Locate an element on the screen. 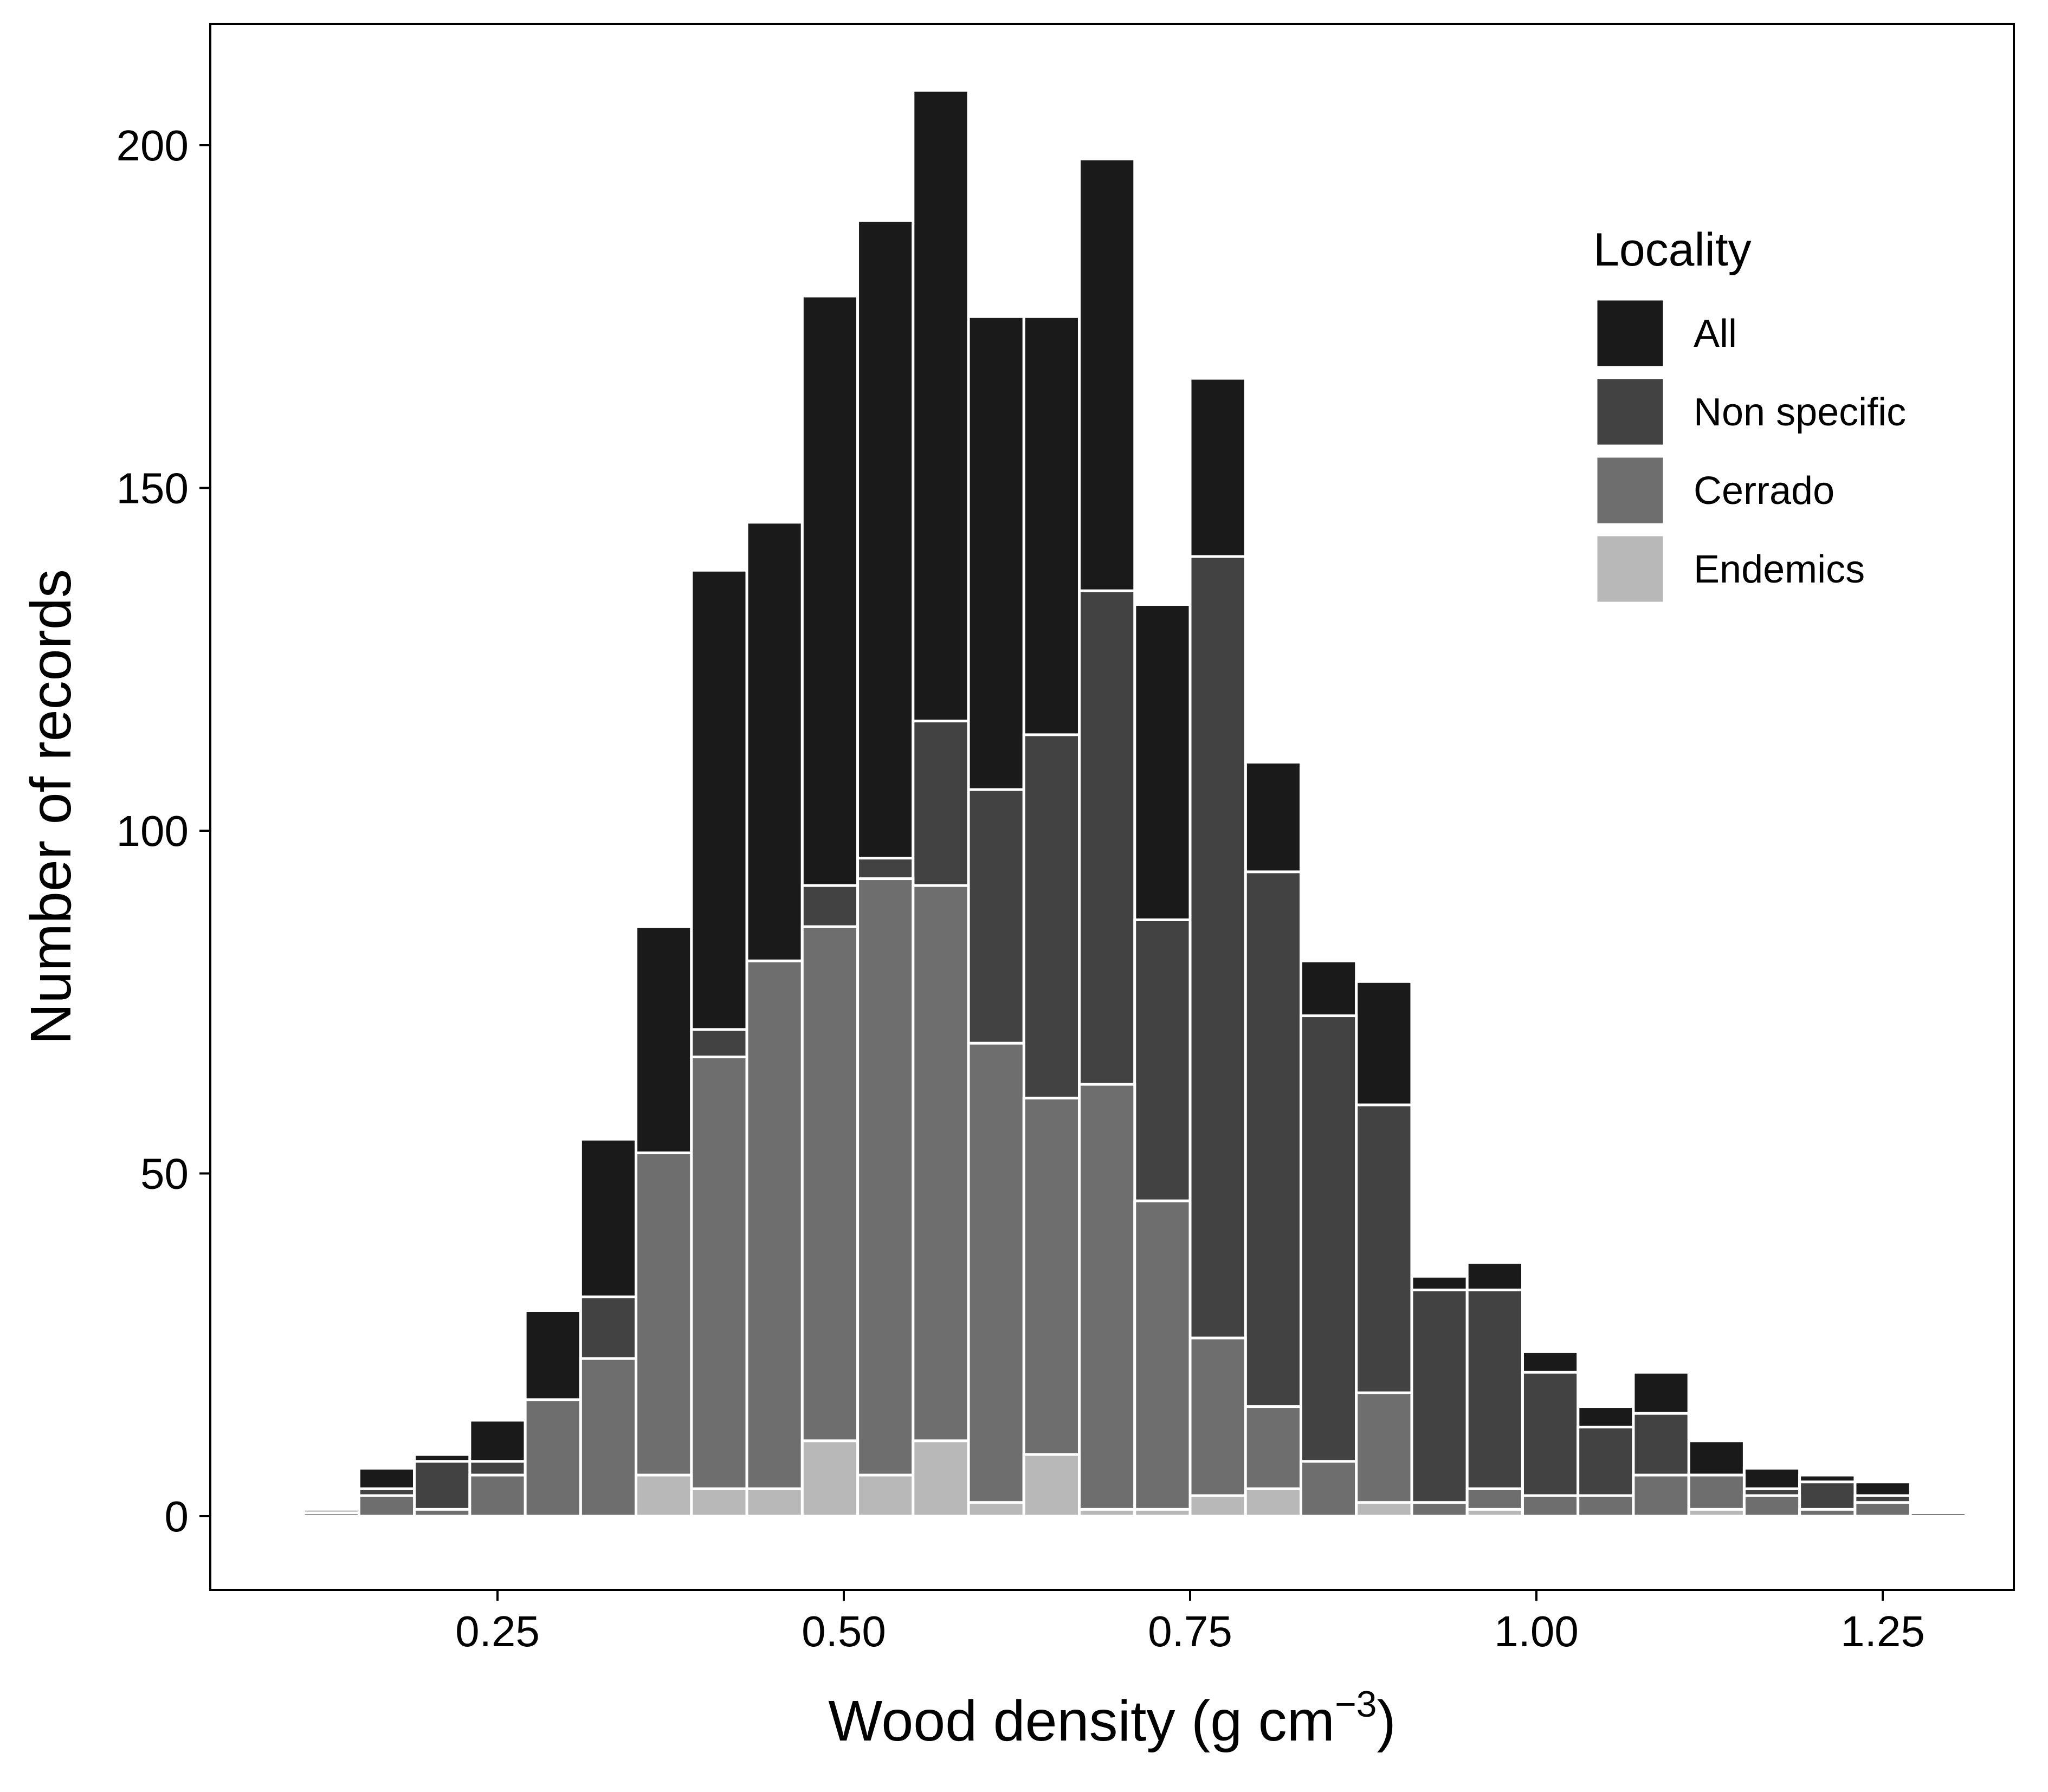 This screenshot has width=2048, height=1792. y-tick-label: 100 is located at coordinates (153, 831).